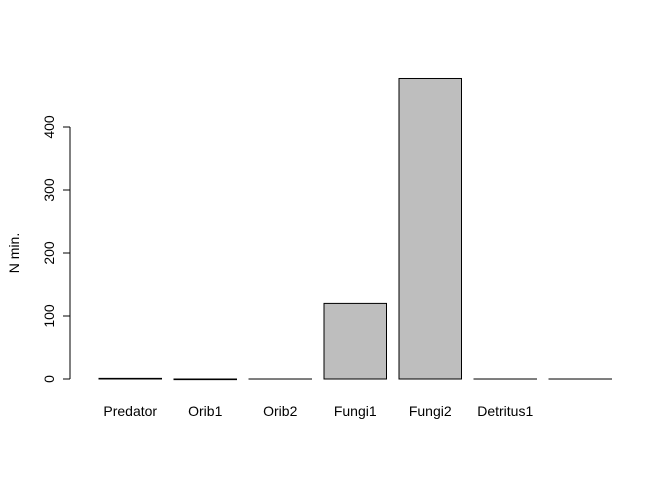  Describe the element at coordinates (430, 411) in the screenshot. I see `x-tick-label: Fungi2` at that location.